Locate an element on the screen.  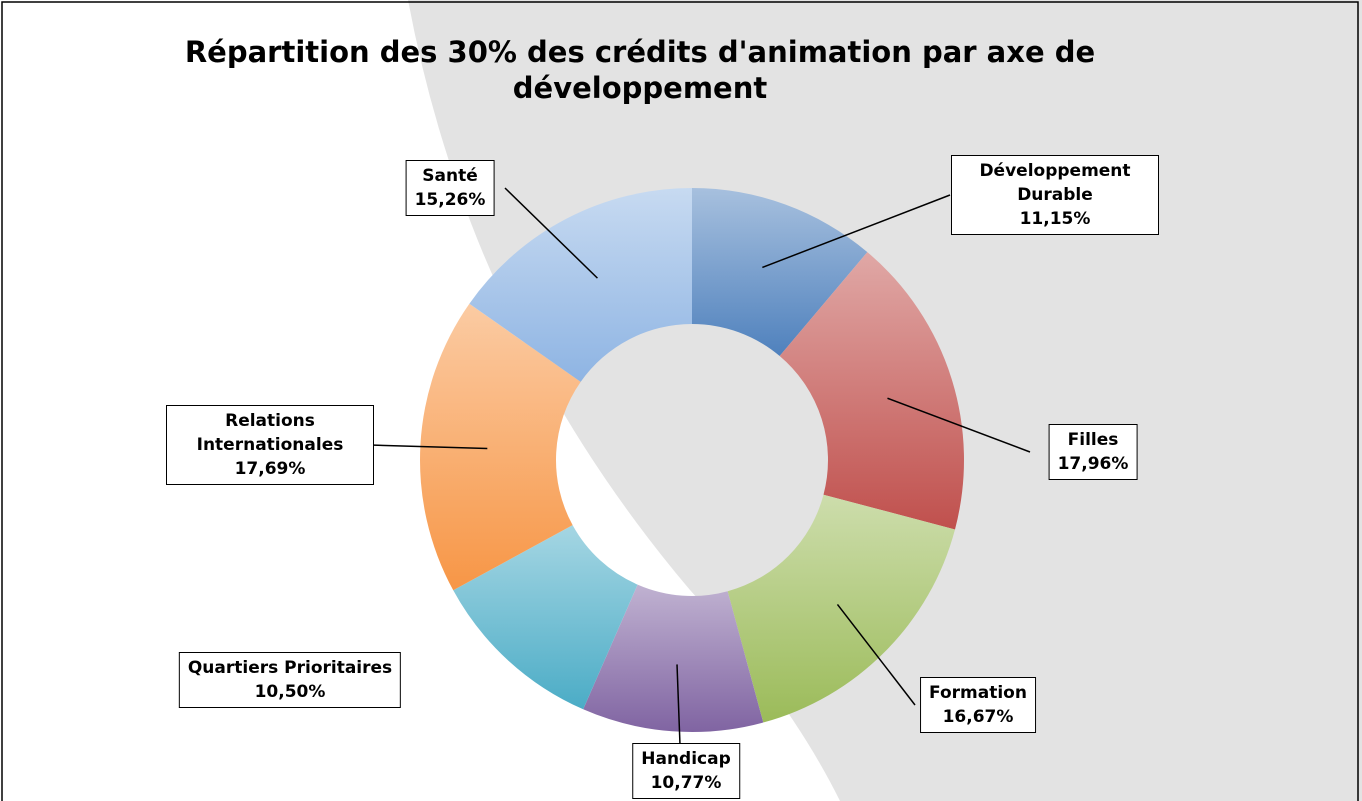
label-value: 10,50% is located at coordinates (290, 692).